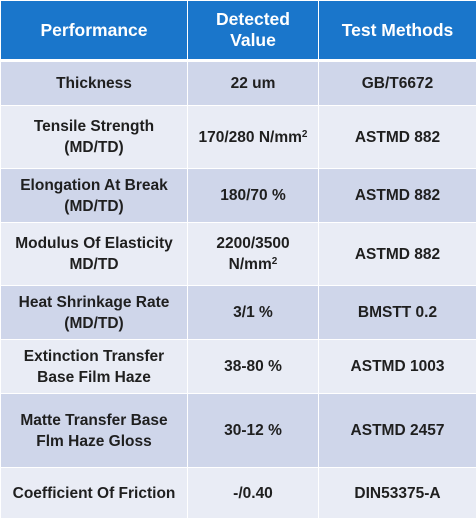 This screenshot has height=523, width=476. What do you see at coordinates (253, 31) in the screenshot?
I see `header-detected-value: Detected Value` at bounding box center [253, 31].